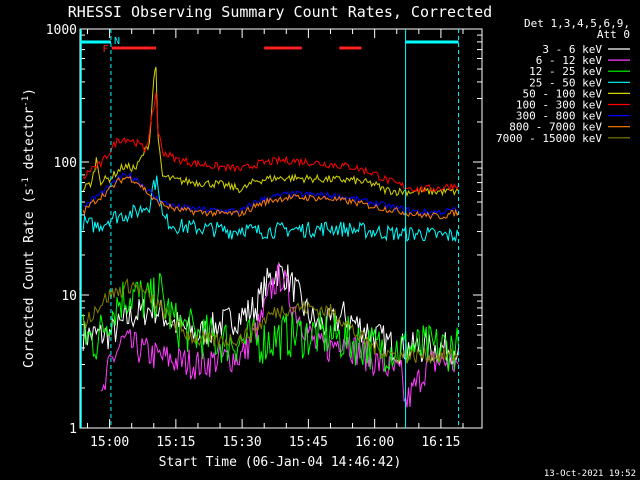 Image resolution: width=640 pixels, height=480 pixels. What do you see at coordinates (73, 429) in the screenshot?
I see `y-tick-label: 1` at bounding box center [73, 429].